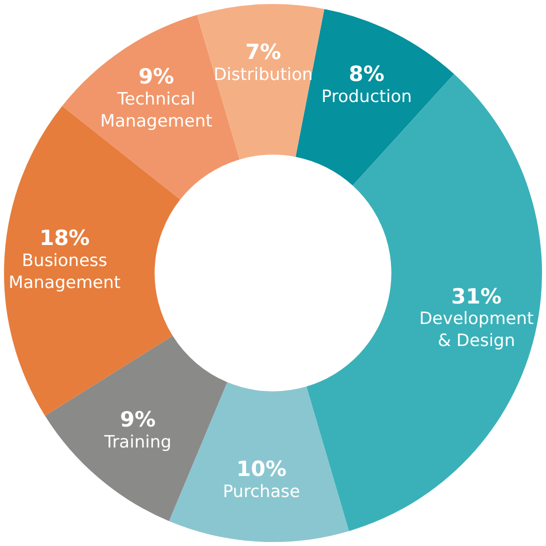 This screenshot has width=546, height=546. I want to click on slice-label: Development & Design, so click(476, 330).